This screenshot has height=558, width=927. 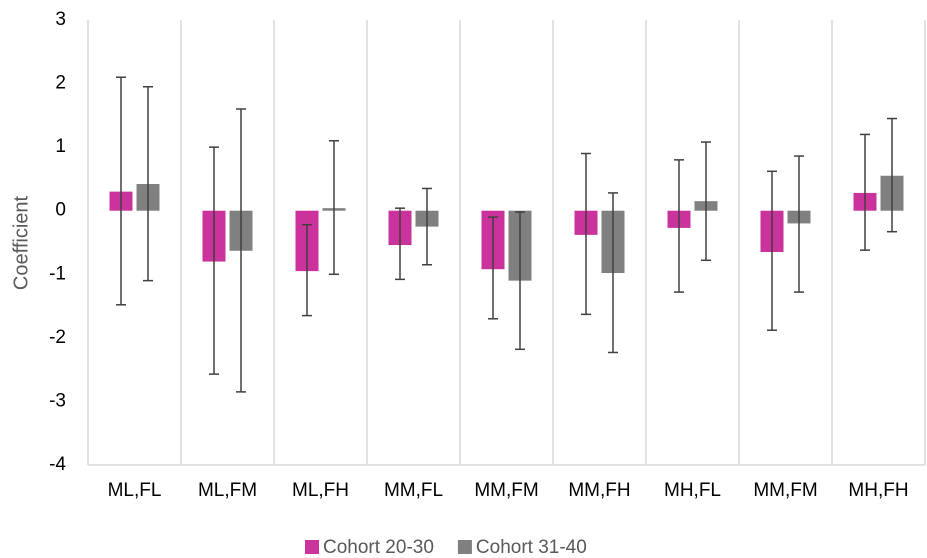 I want to click on y-tick-label: -2, so click(x=57, y=337).